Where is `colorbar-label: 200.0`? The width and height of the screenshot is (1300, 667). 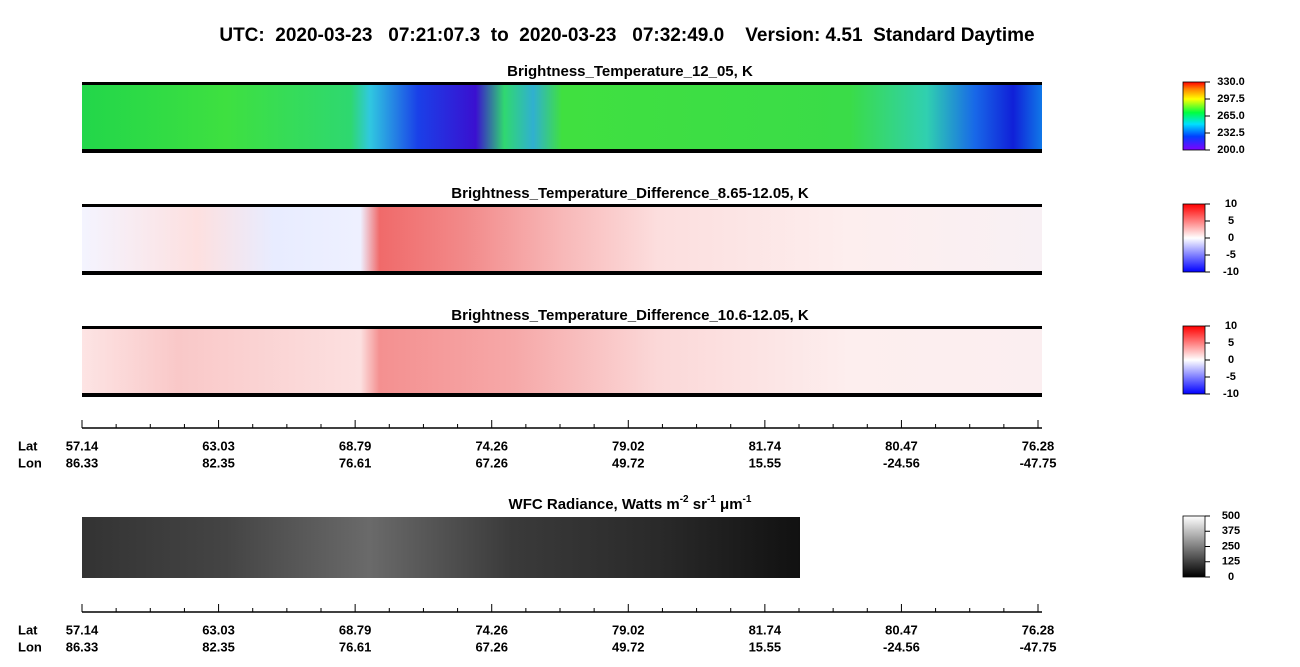 colorbar-label: 200.0 is located at coordinates (1231, 150).